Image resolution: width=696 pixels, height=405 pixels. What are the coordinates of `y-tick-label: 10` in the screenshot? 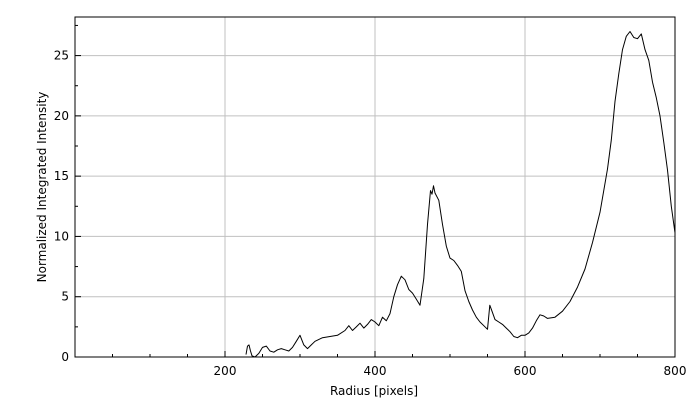 It's located at (61, 236).